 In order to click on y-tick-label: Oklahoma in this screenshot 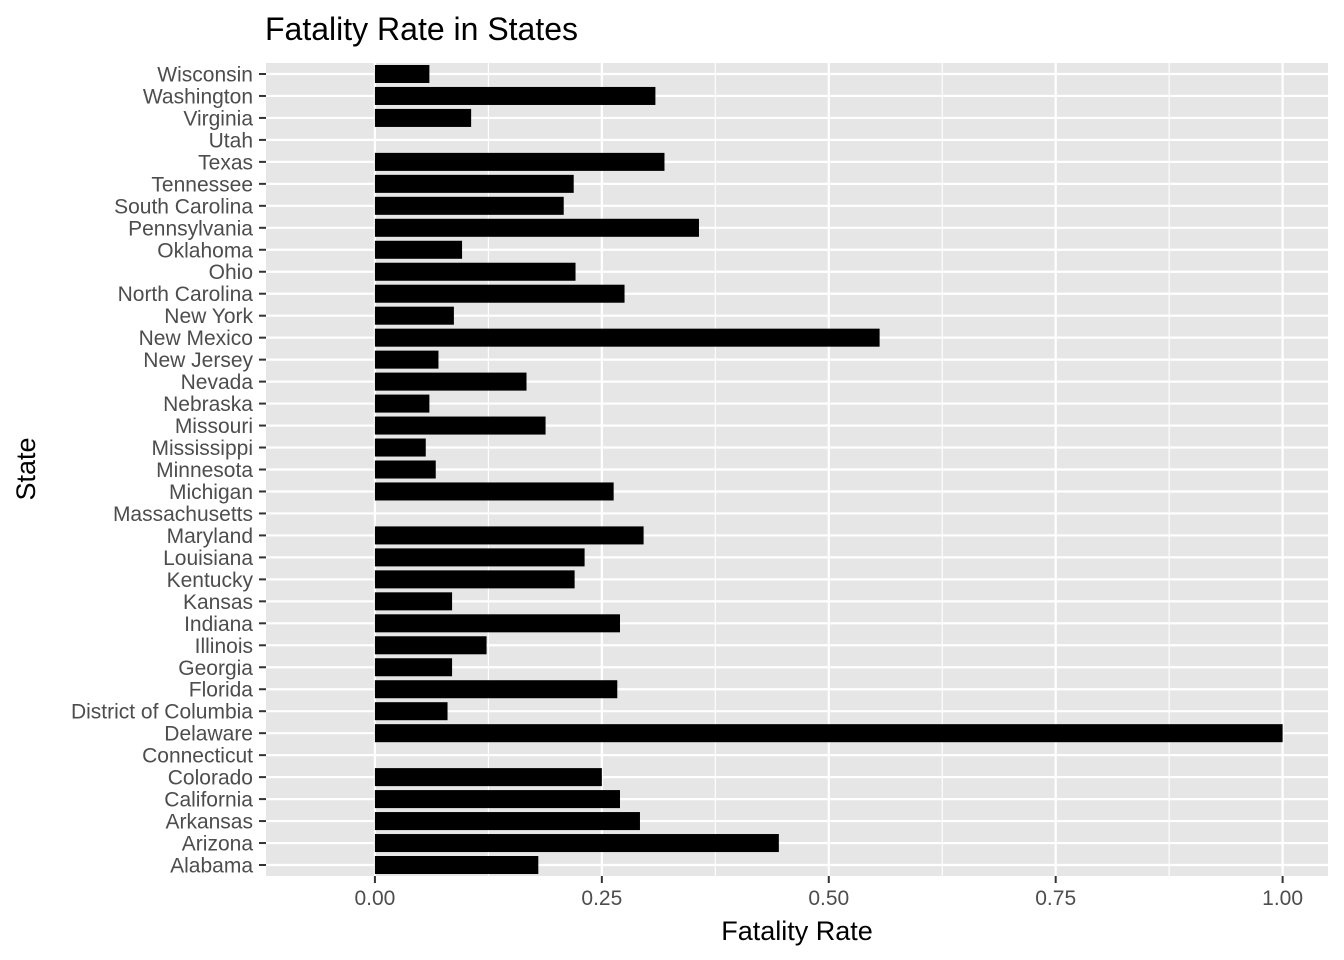, I will do `click(205, 250)`.